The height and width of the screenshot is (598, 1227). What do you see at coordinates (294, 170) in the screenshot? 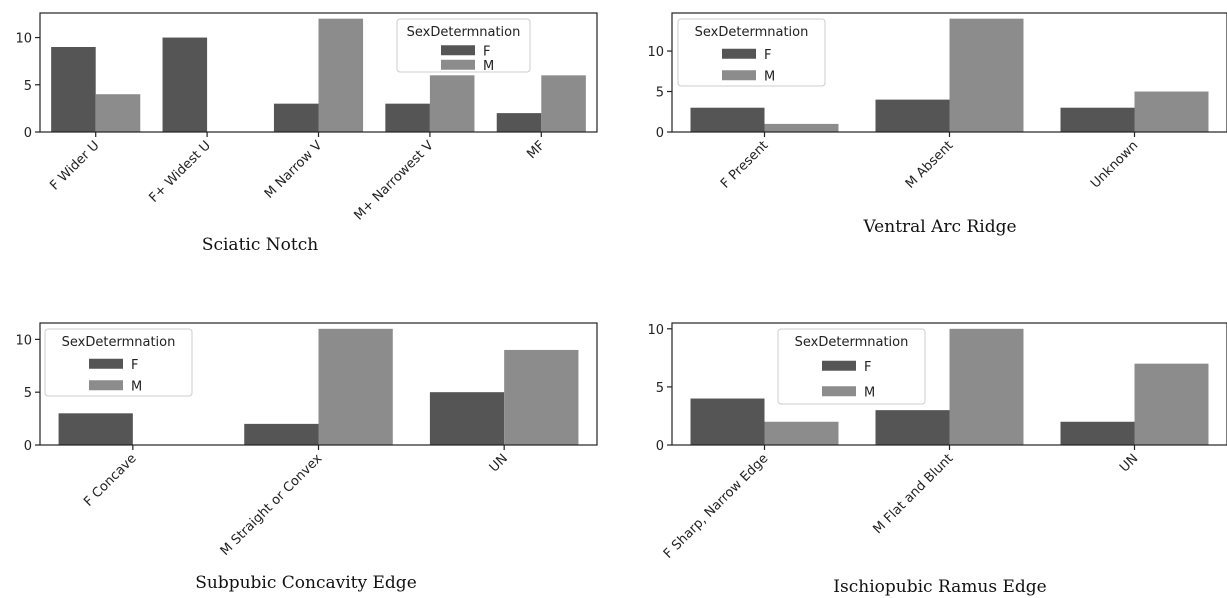
I see `x-tick-label: M Narrow V` at bounding box center [294, 170].